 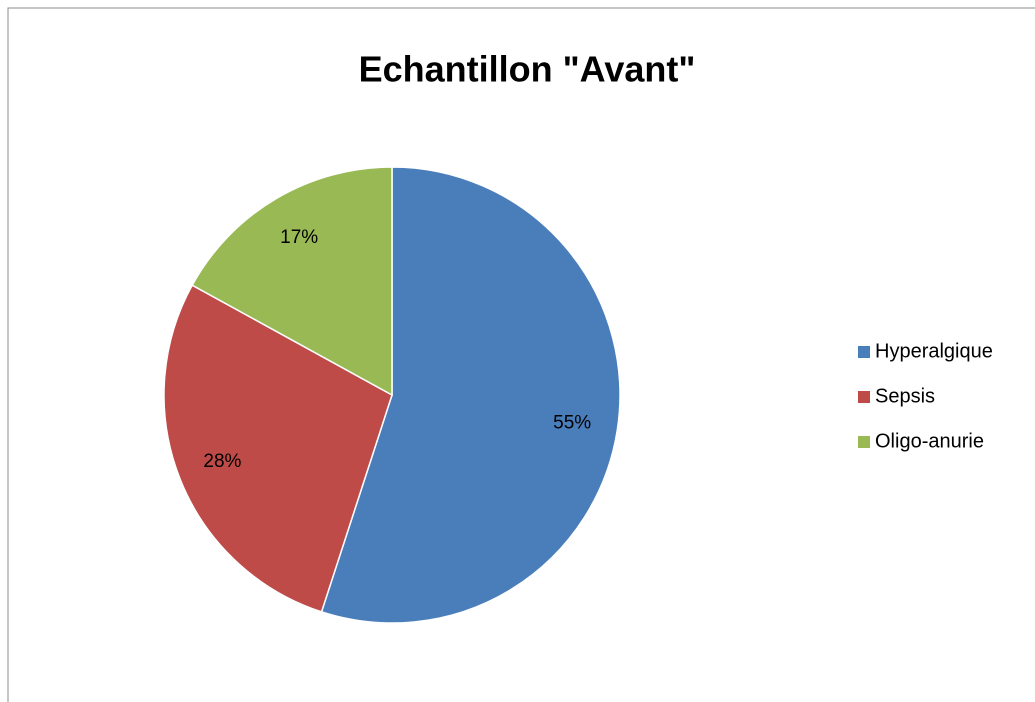 I want to click on data-label: 17%, so click(x=299, y=237).